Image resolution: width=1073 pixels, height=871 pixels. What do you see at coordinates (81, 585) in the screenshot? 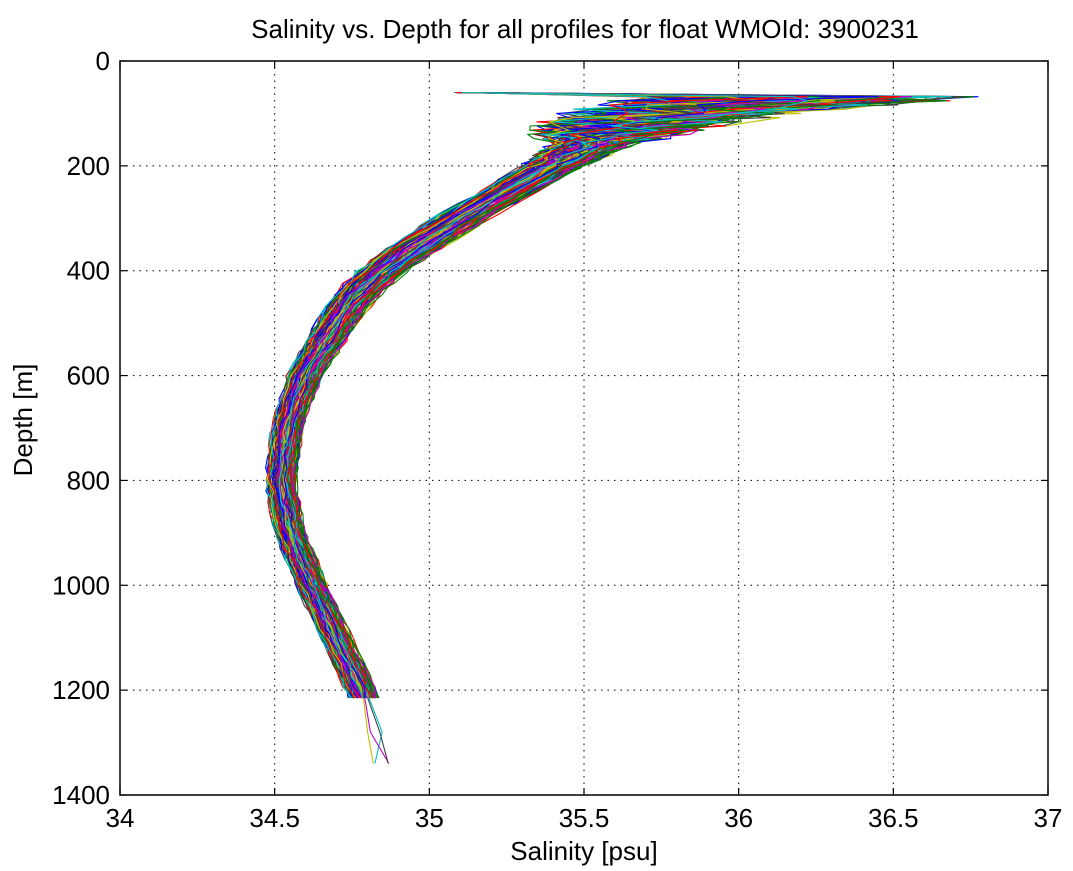
I see `y-tick-label: 1000` at bounding box center [81, 585].